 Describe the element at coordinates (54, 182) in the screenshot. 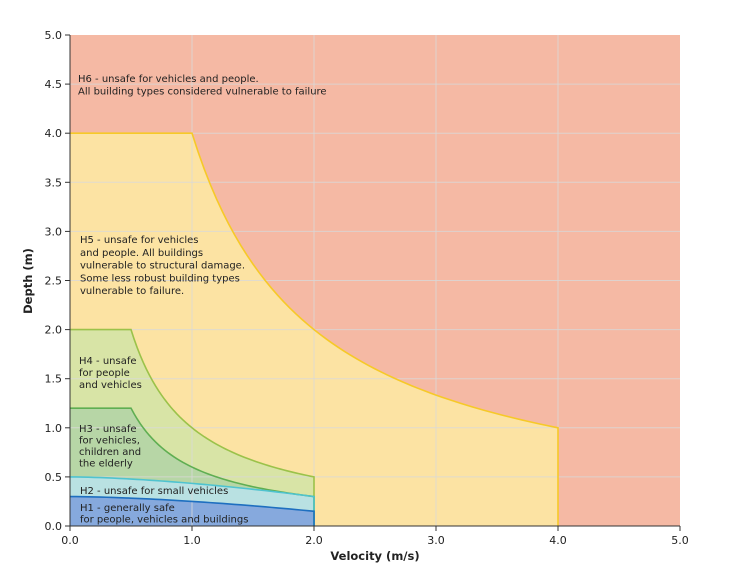

I see `y-tick-label: 3.5` at that location.